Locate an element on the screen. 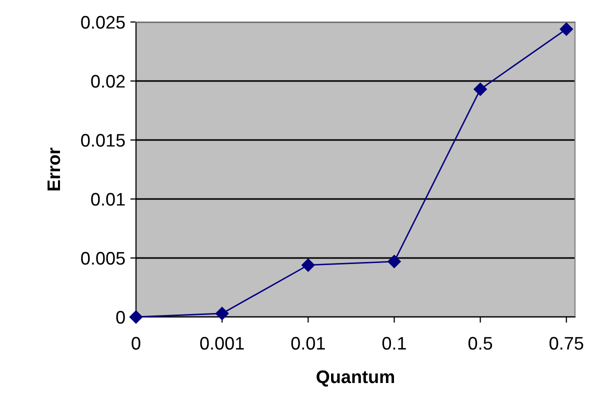 The width and height of the screenshot is (605, 407). x-tick-label: 0.1 is located at coordinates (394, 343).